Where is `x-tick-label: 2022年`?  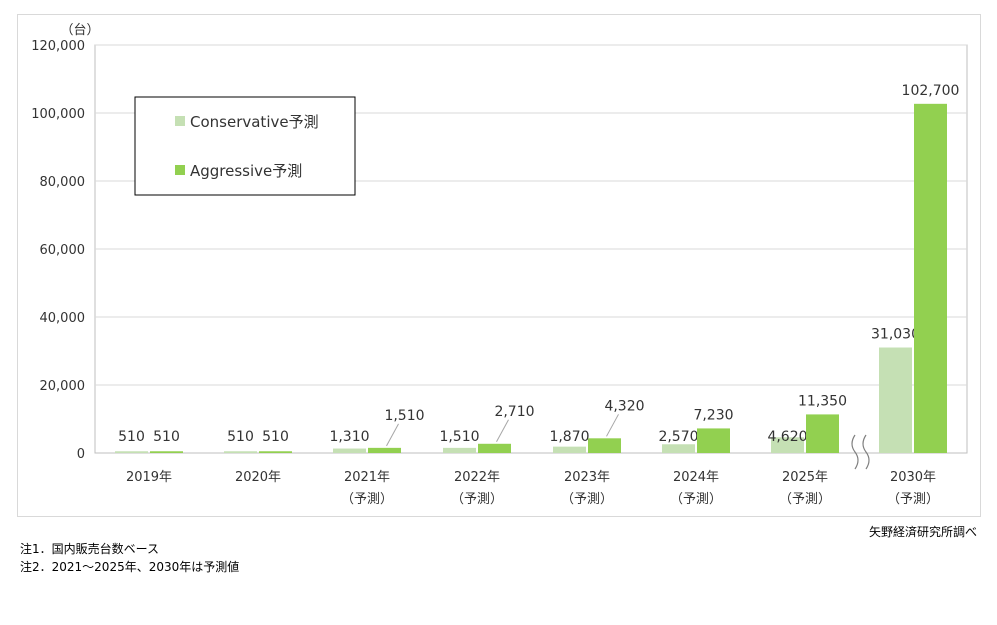
x-tick-label: 2022年 is located at coordinates (477, 477).